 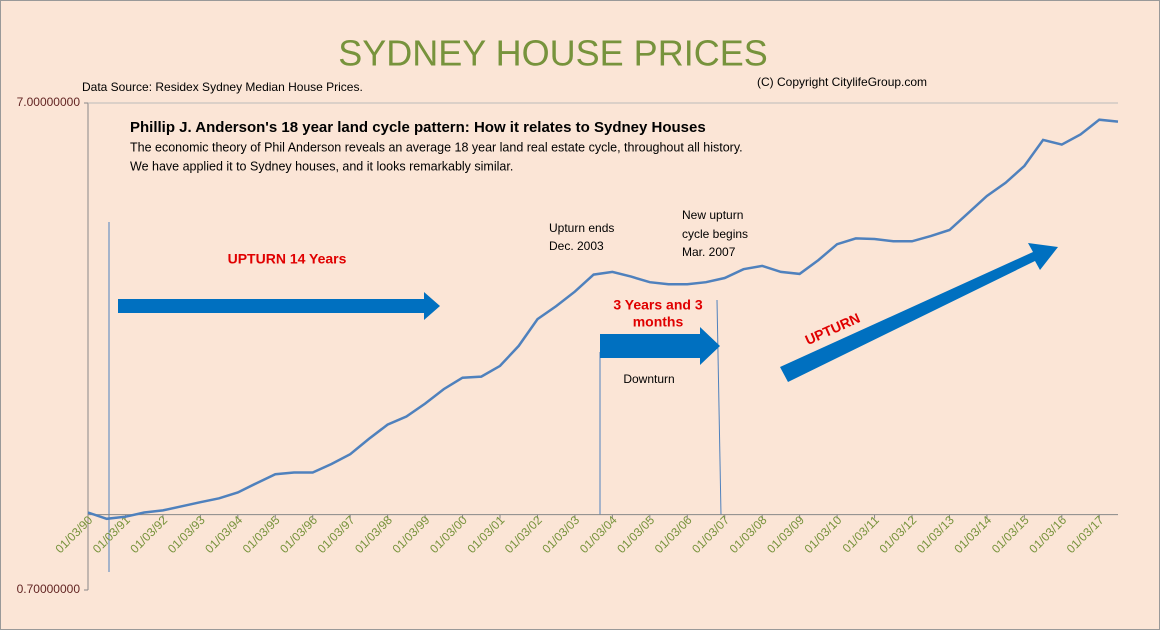 What do you see at coordinates (715, 234) in the screenshot?
I see `annotation: cycle begins` at bounding box center [715, 234].